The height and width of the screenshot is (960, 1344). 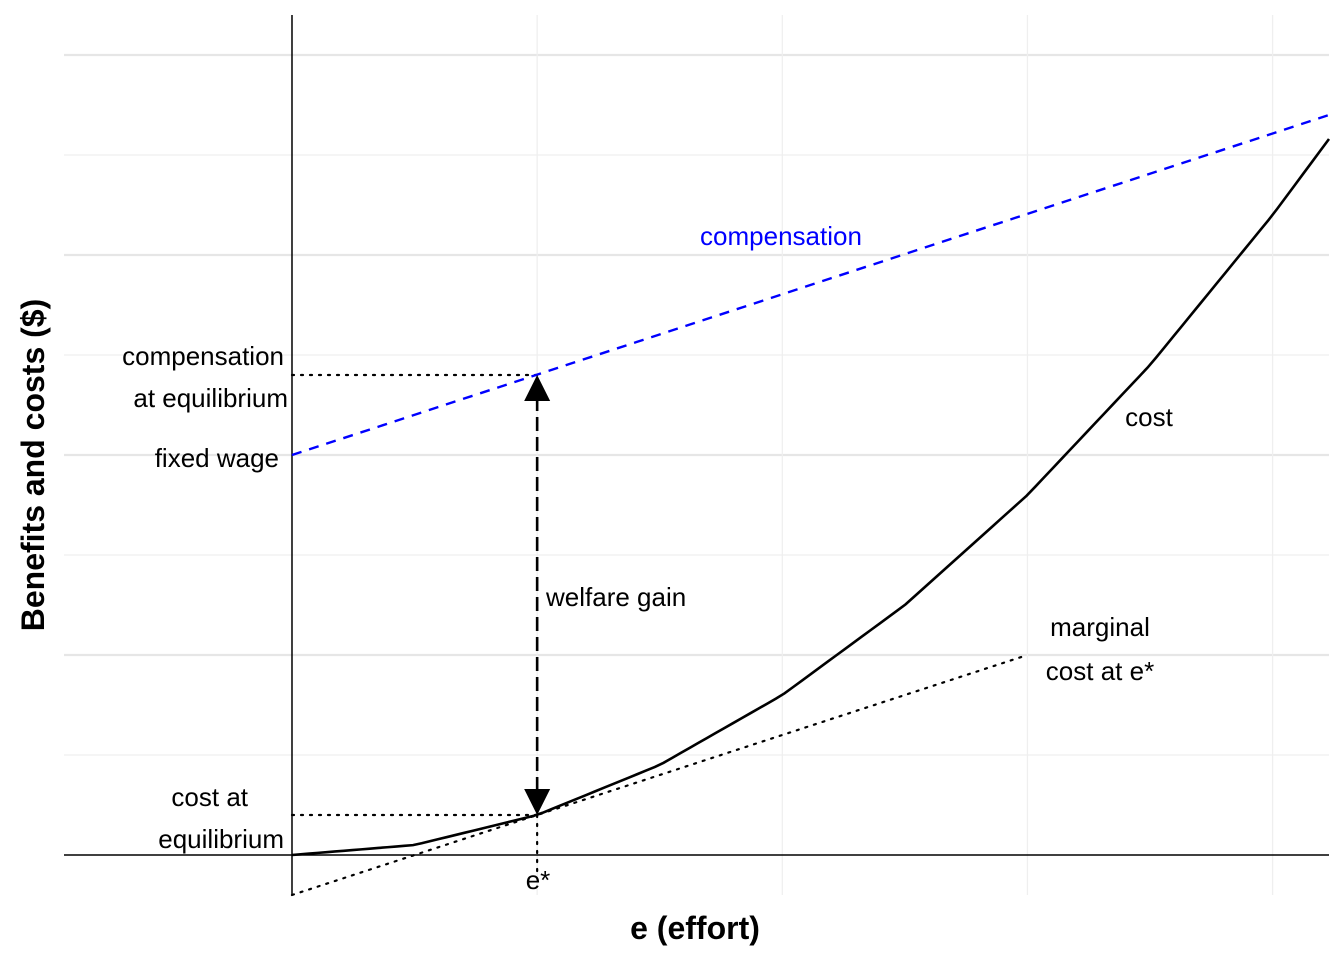 What do you see at coordinates (217, 458) in the screenshot?
I see `fixed-wage-label: fixed wage` at bounding box center [217, 458].